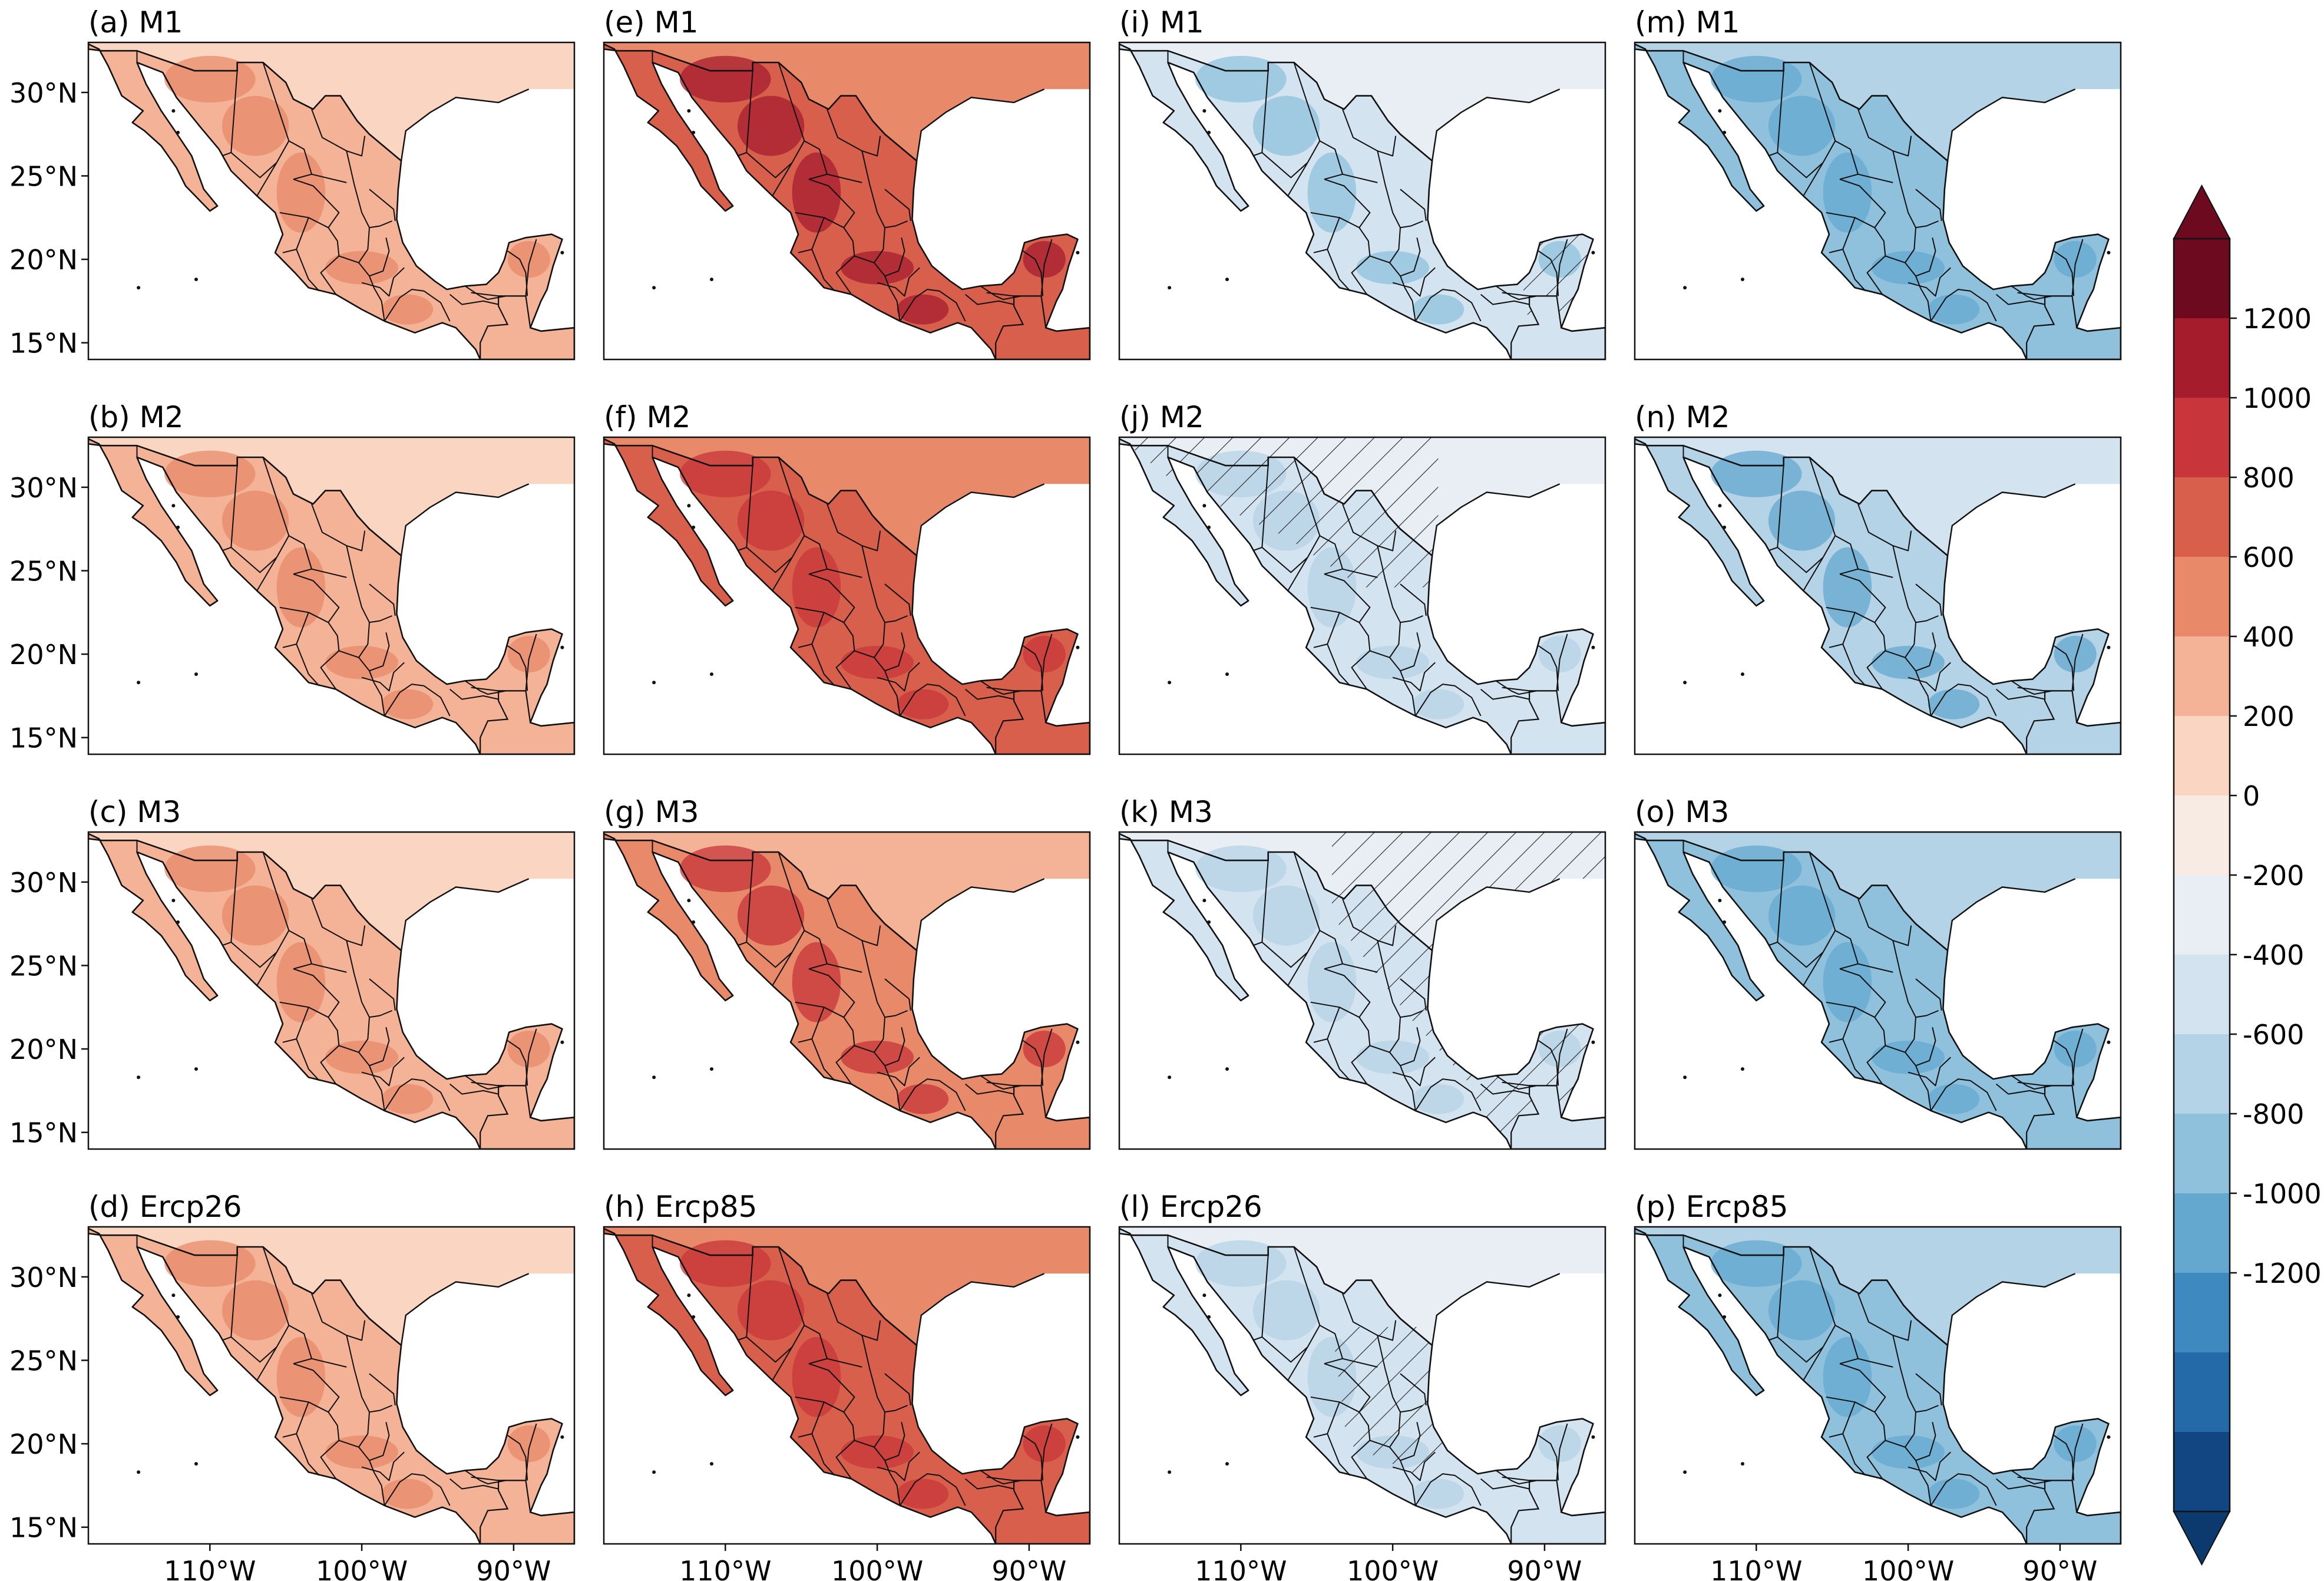 The image size is (2324, 1581). Describe the element at coordinates (1712, 1207) in the screenshot. I see `panel-title: (p) Ercp85` at that location.